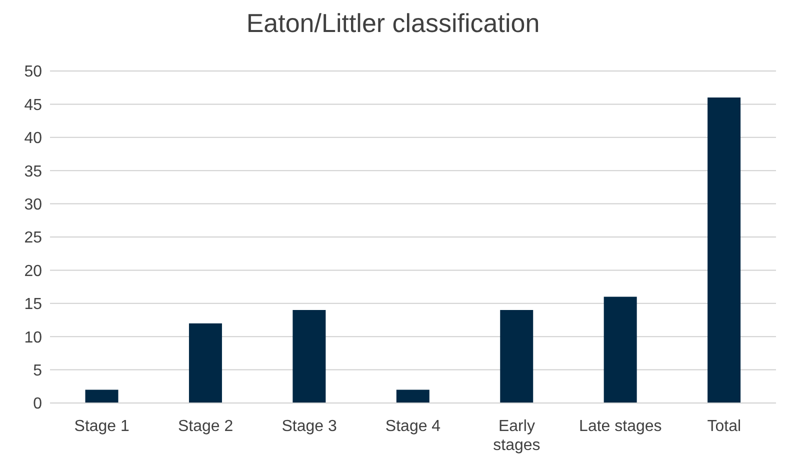 This screenshot has height=463, width=786. Describe the element at coordinates (724, 426) in the screenshot. I see `x-tick-label: Total` at that location.